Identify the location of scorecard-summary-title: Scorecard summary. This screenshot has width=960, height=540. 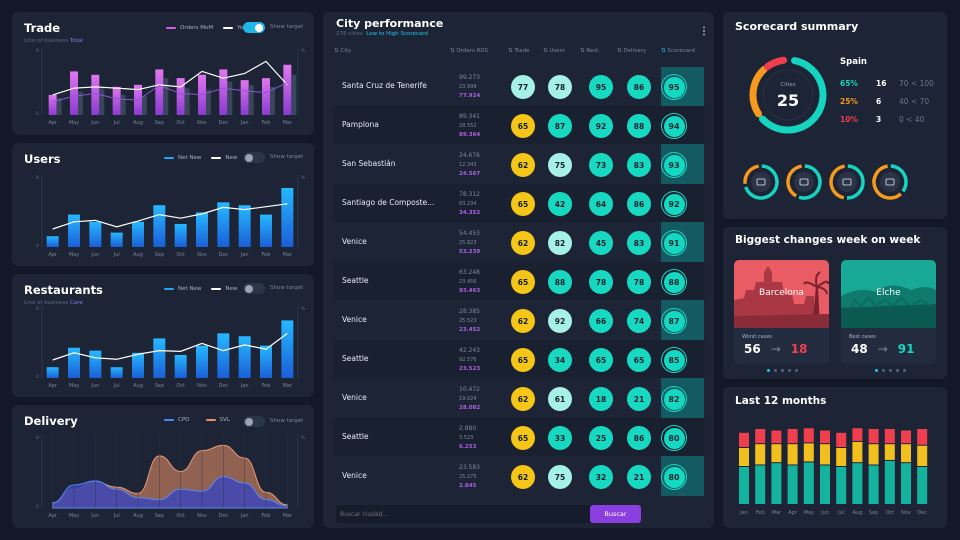
(797, 26).